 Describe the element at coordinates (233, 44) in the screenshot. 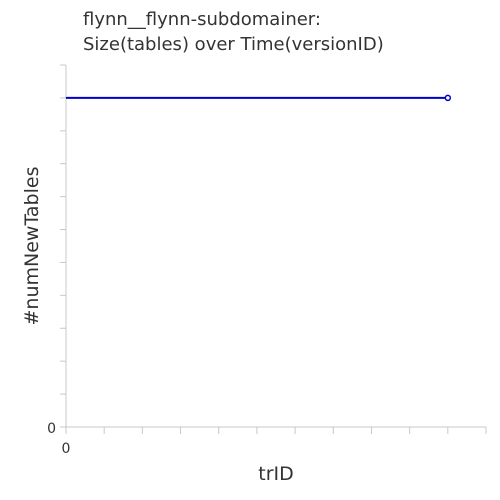

I see `chart-title-line-2: Size(tables) over Time(versionID)` at that location.